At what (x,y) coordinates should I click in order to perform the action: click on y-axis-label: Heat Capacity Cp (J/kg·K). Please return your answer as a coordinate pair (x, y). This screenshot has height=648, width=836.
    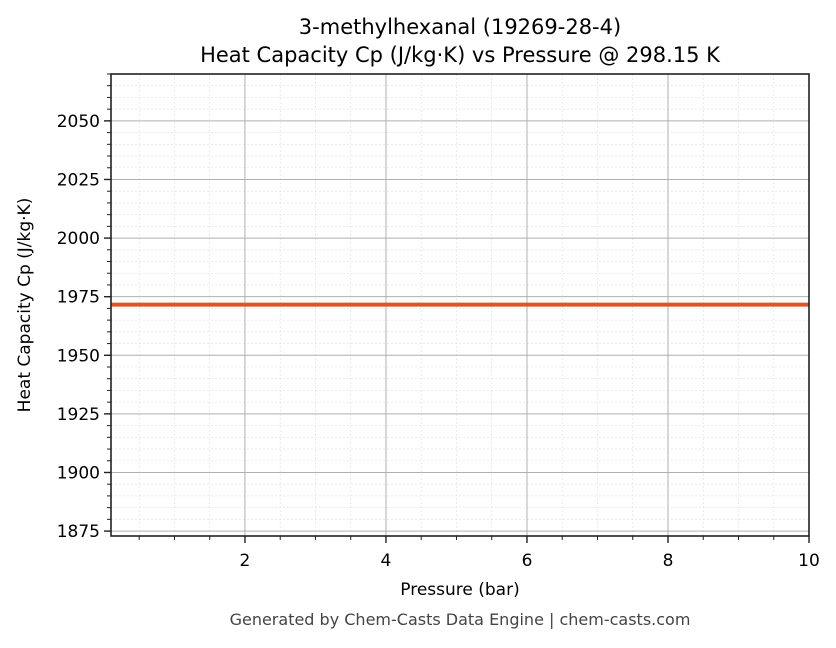
    Looking at the image, I should click on (25, 305).